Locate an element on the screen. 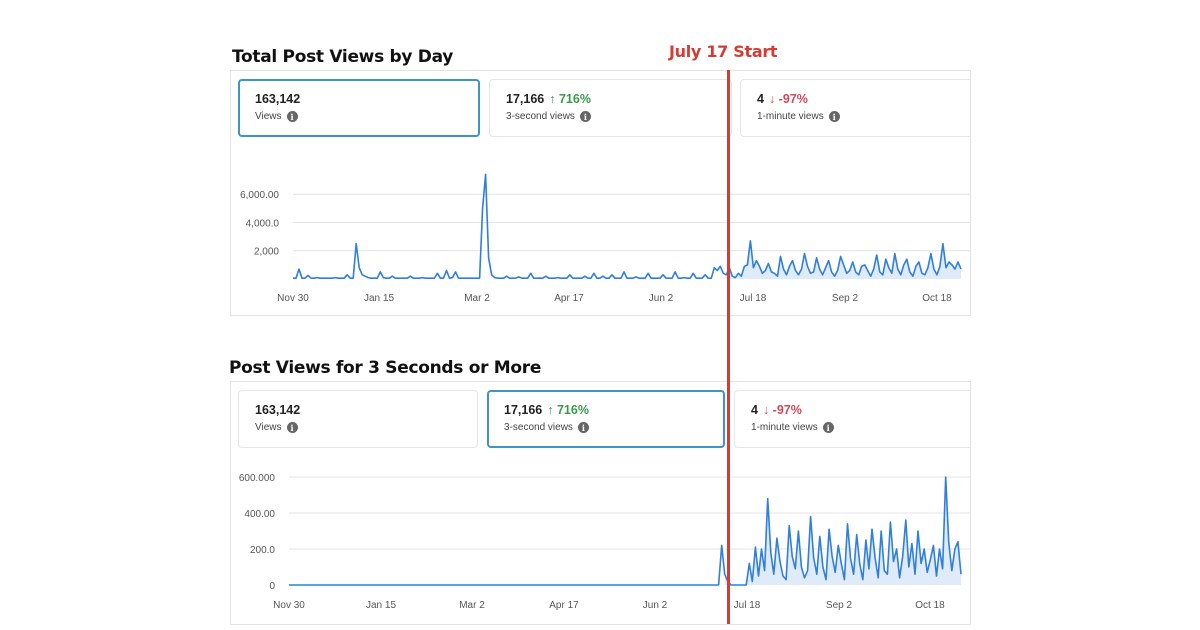 The image size is (1200, 630). chart-2-heading: Post Views for 3 Seconds or More is located at coordinates (385, 368).